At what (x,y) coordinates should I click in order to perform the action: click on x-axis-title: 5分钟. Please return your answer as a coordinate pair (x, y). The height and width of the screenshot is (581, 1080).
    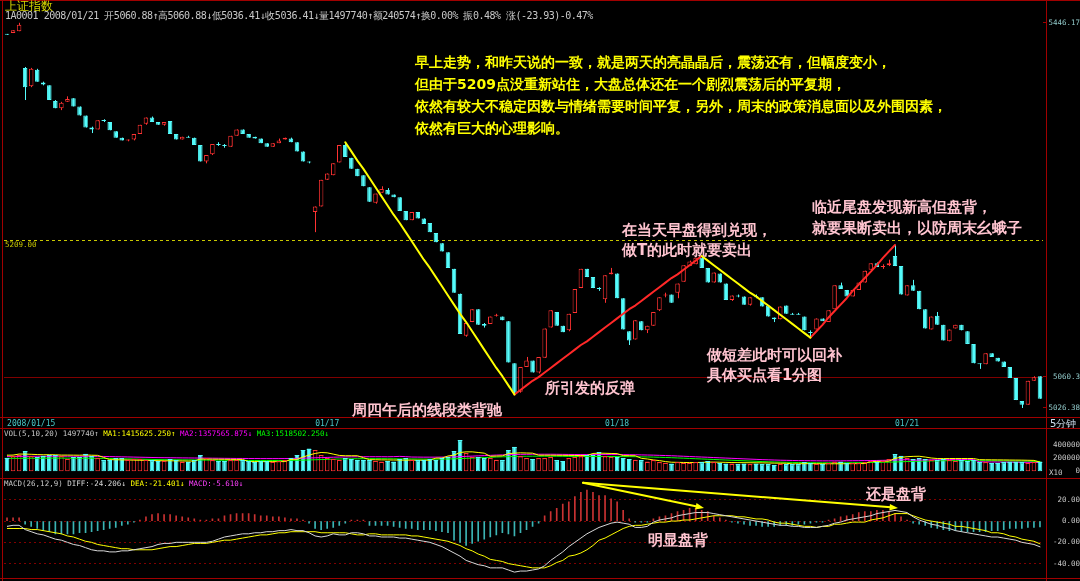
    Looking at the image, I should click on (1063, 423).